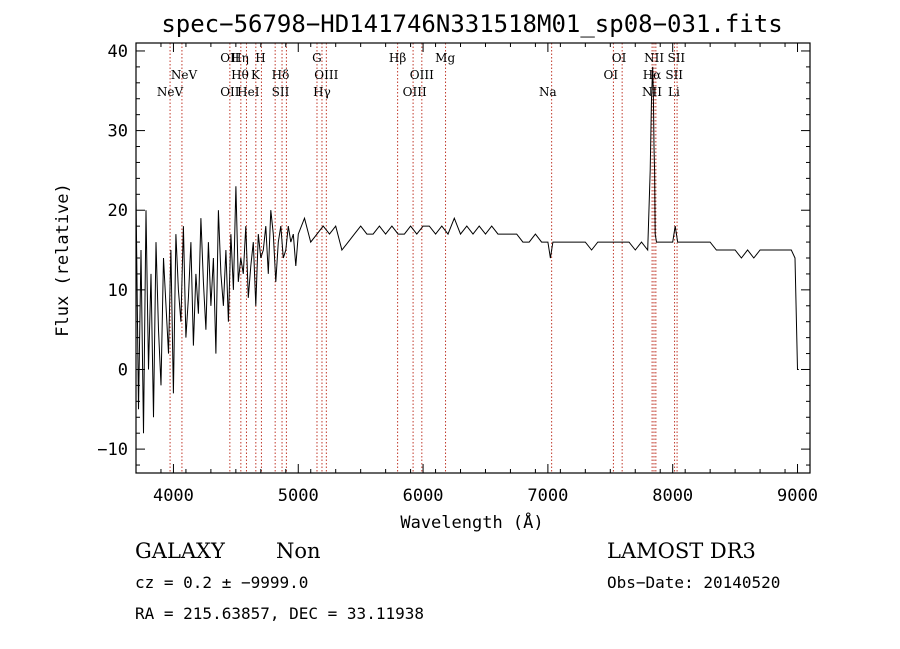 The height and width of the screenshot is (649, 900). What do you see at coordinates (118, 211) in the screenshot?
I see `y-tick-label: 20` at bounding box center [118, 211].